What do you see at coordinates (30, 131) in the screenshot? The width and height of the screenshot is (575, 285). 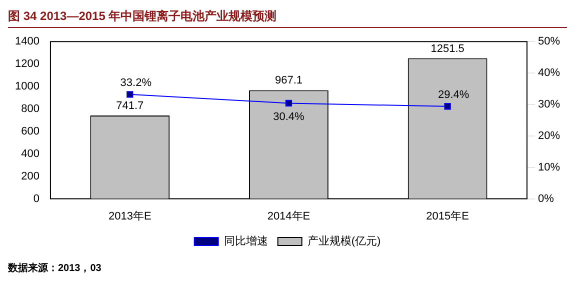 I see `y-tick-label: 600` at bounding box center [30, 131].